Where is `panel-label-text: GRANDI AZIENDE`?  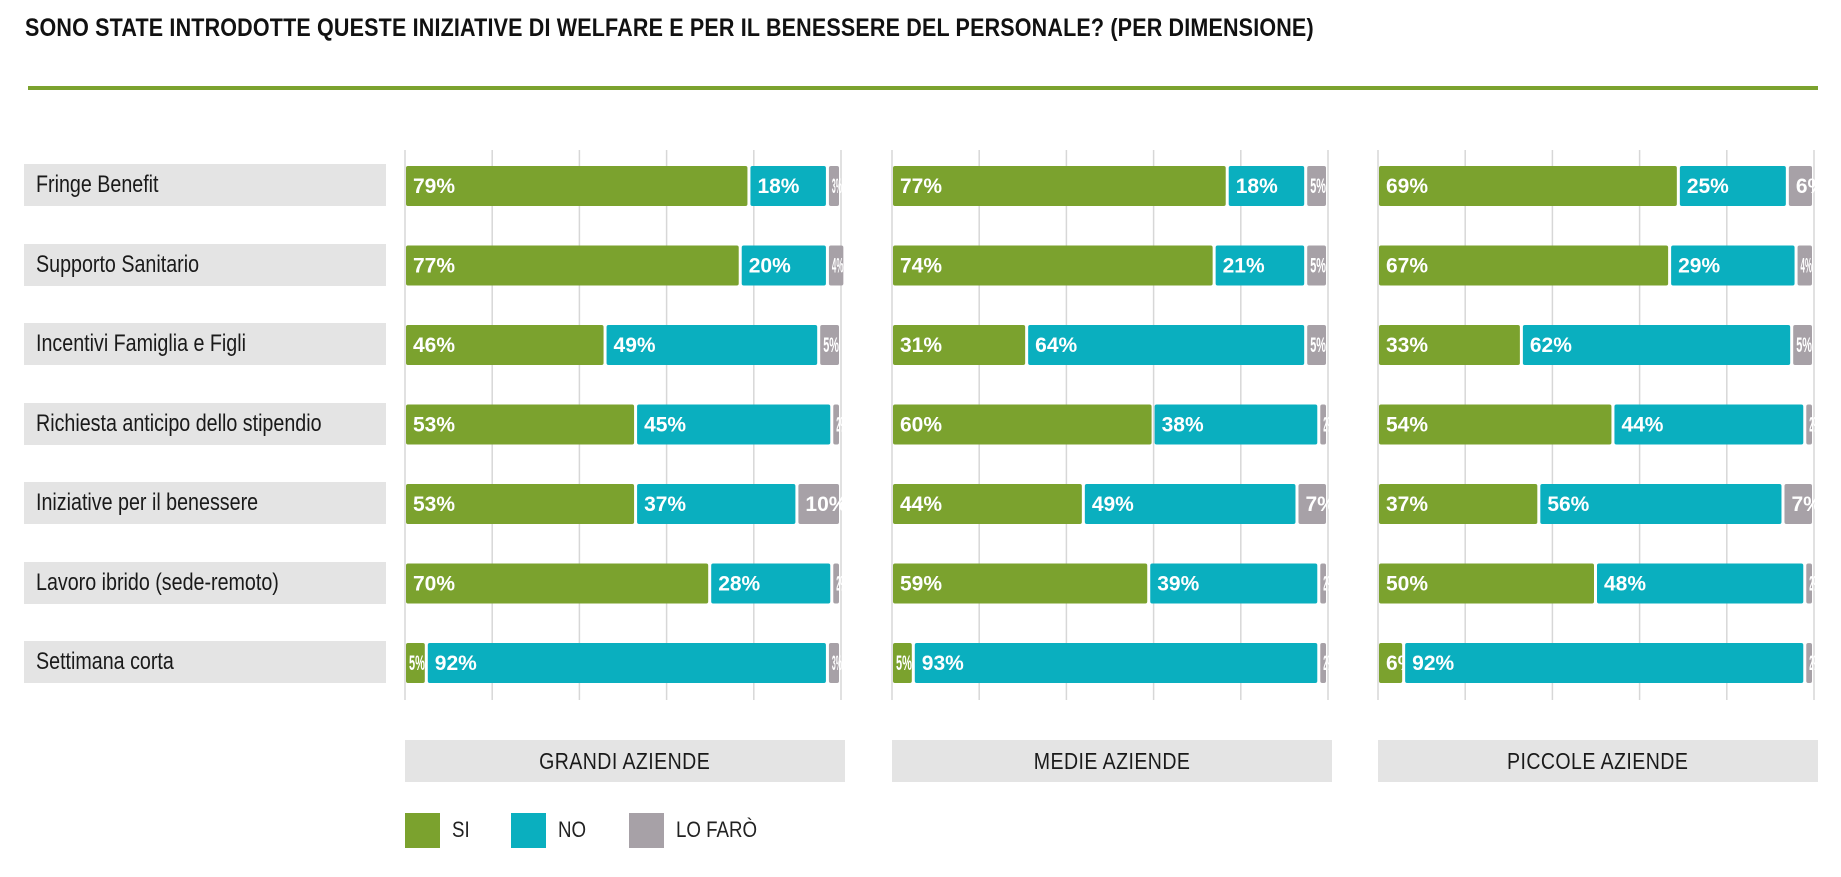 panel-label-text: GRANDI AZIENDE is located at coordinates (625, 760).